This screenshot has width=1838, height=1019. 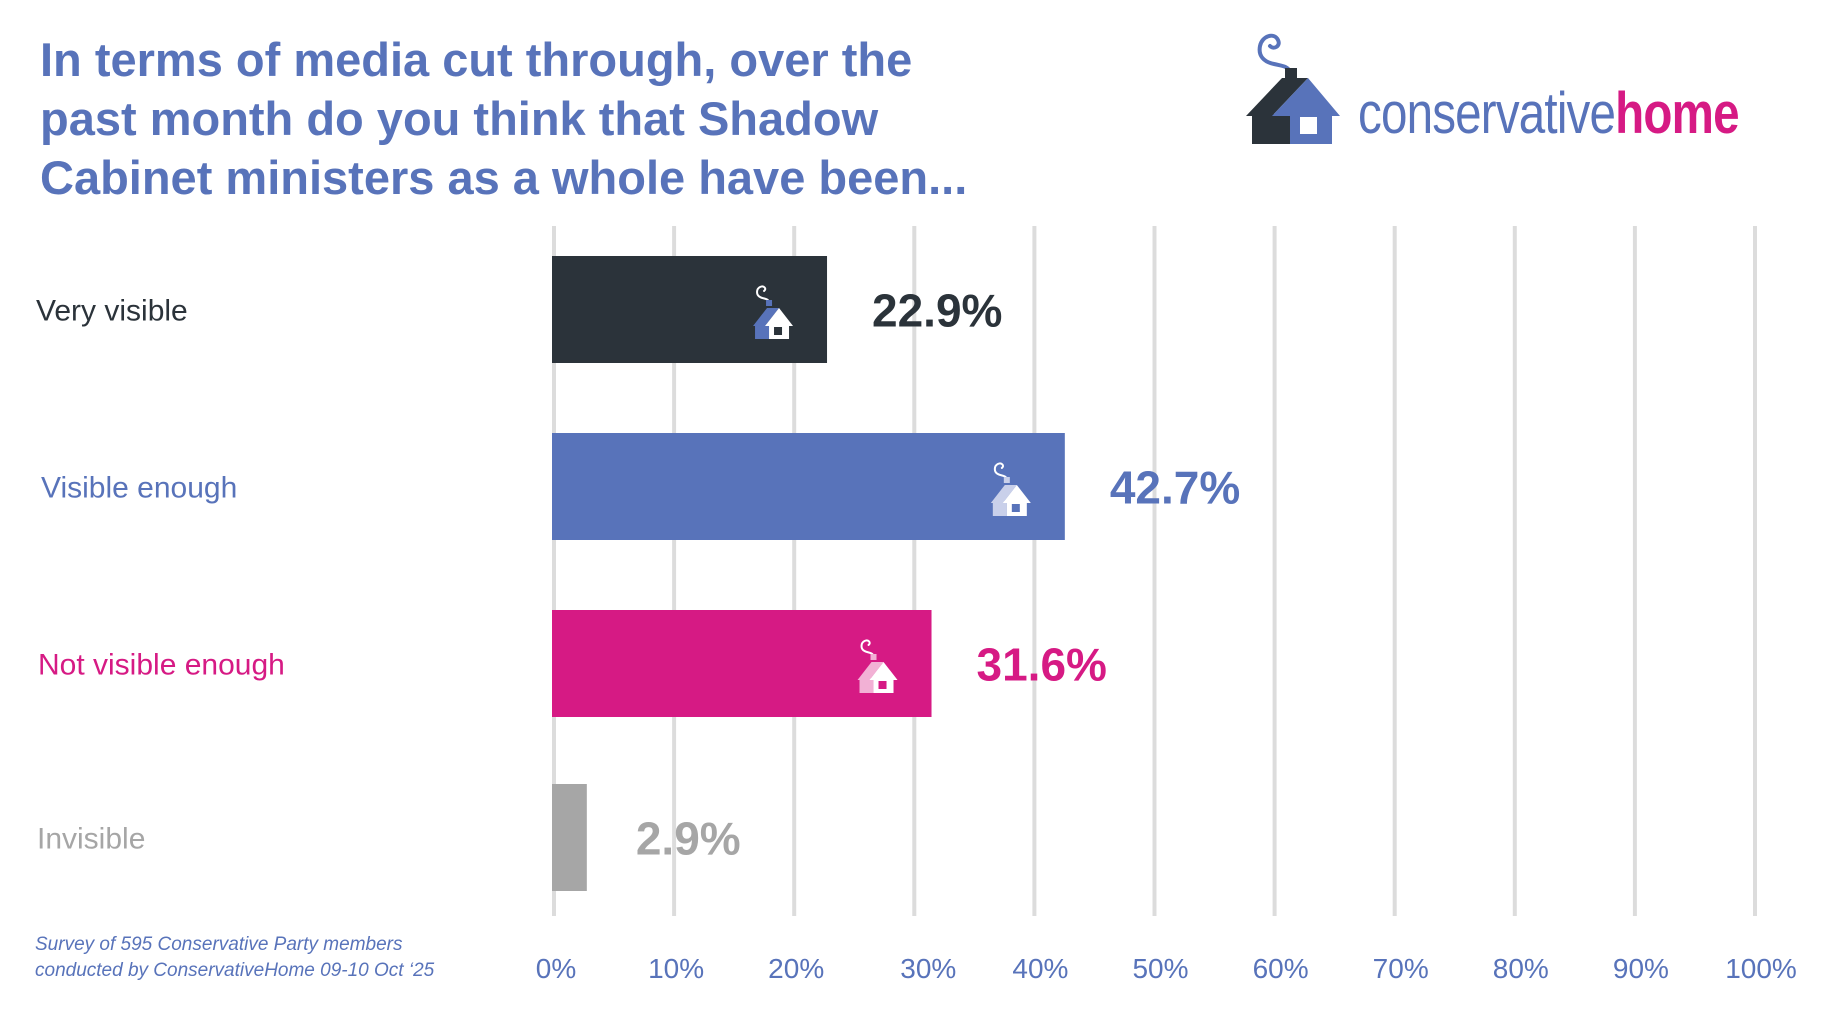 What do you see at coordinates (476, 59) in the screenshot?
I see `title-line-1: In terms of media cut through, over the` at bounding box center [476, 59].